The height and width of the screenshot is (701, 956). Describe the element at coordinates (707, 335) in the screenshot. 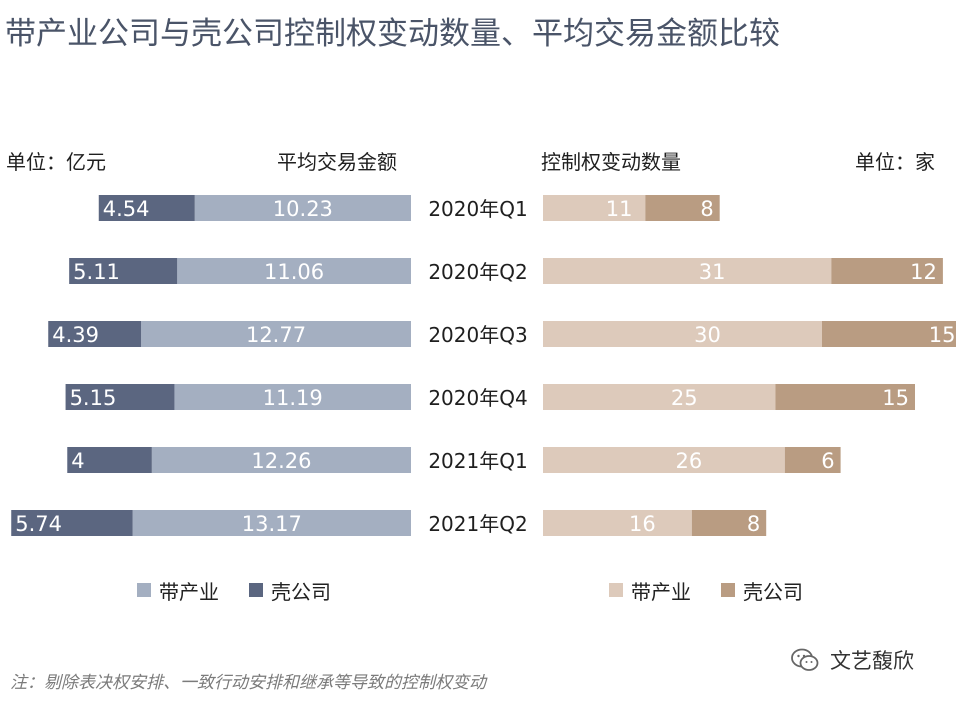

I see `right-label-industry: 30` at that location.